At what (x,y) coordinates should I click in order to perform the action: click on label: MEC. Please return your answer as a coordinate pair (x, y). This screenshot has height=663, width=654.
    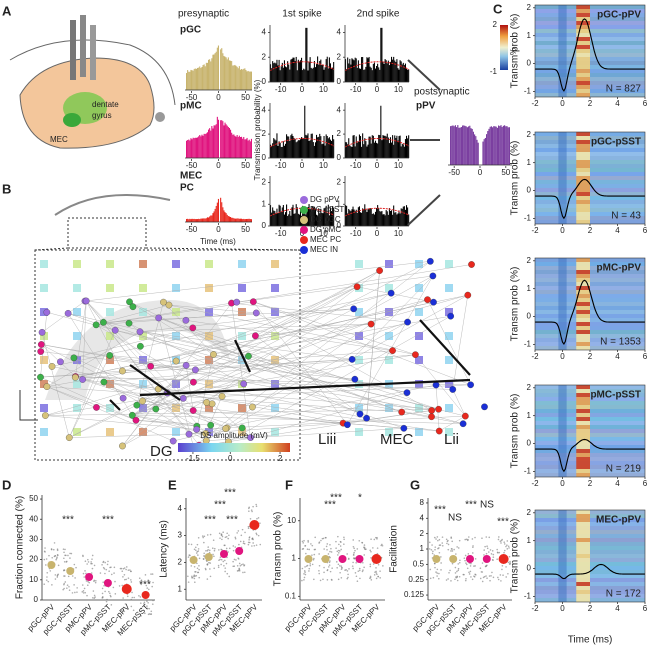
    Looking at the image, I should click on (191, 176).